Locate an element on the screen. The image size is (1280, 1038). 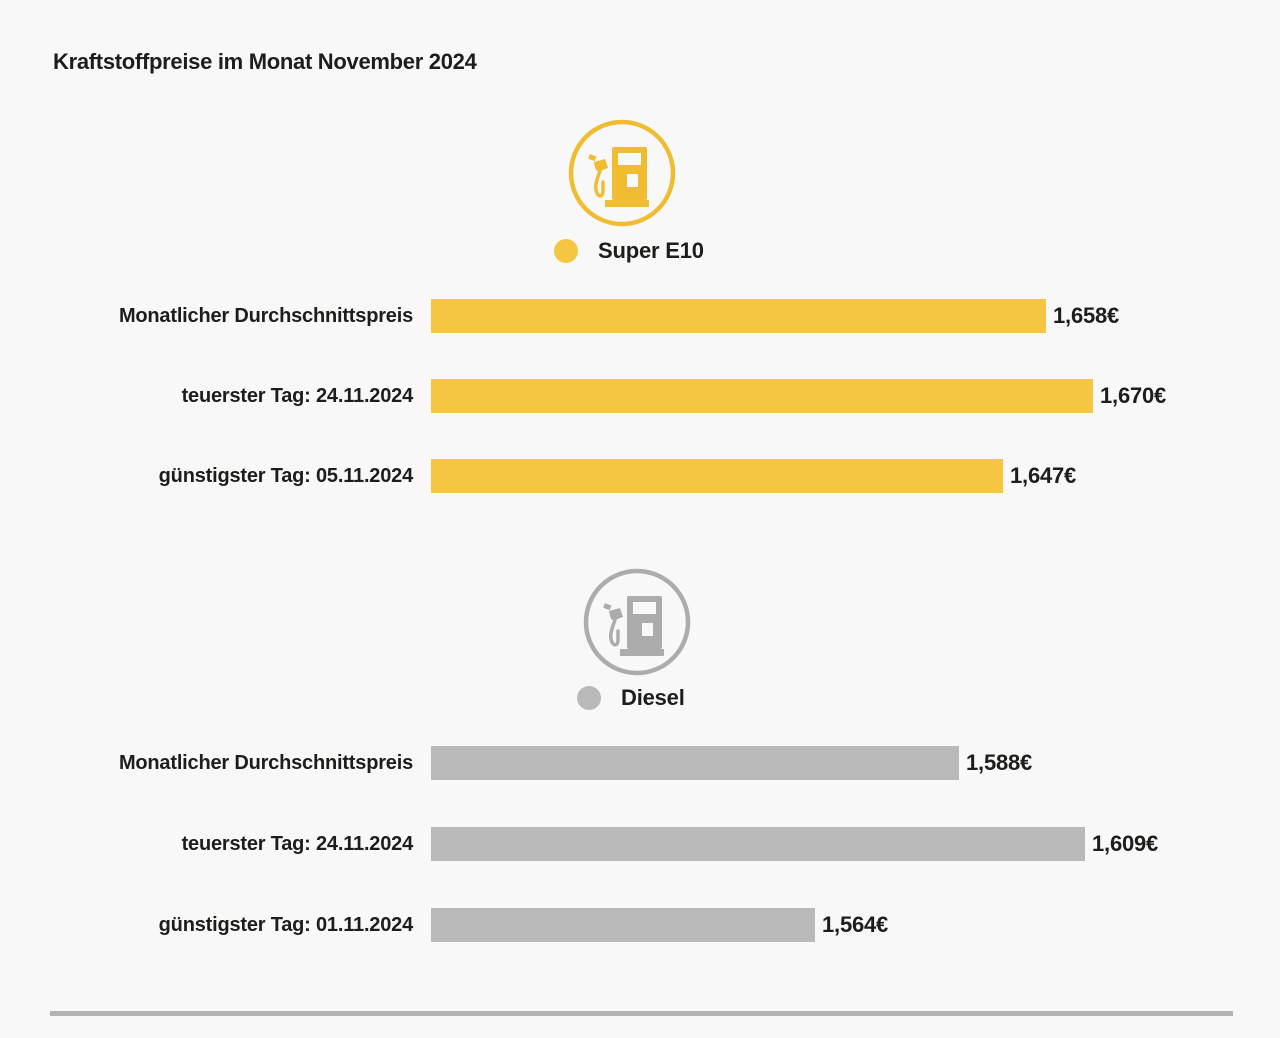
legend-super-e10: Super E10 is located at coordinates (629, 251).